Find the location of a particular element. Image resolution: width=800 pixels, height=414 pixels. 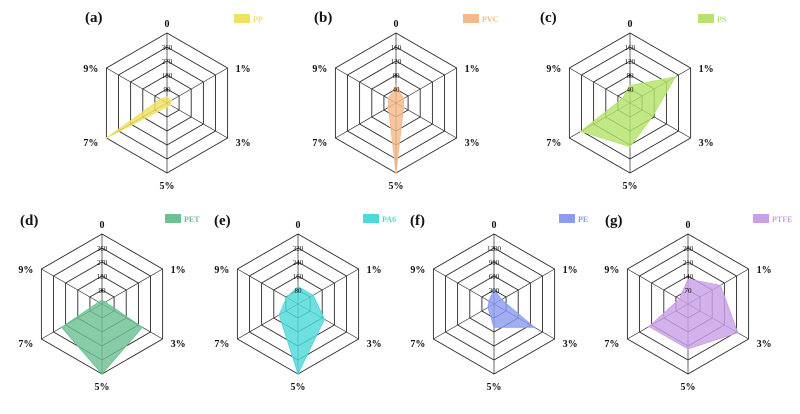

legend-label: PET is located at coordinates (192, 219).